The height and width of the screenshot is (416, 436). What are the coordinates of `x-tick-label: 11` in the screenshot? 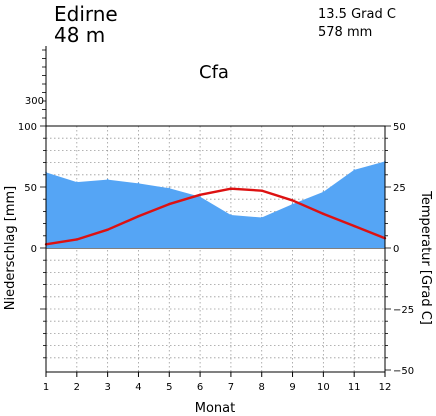 It's located at (354, 387).